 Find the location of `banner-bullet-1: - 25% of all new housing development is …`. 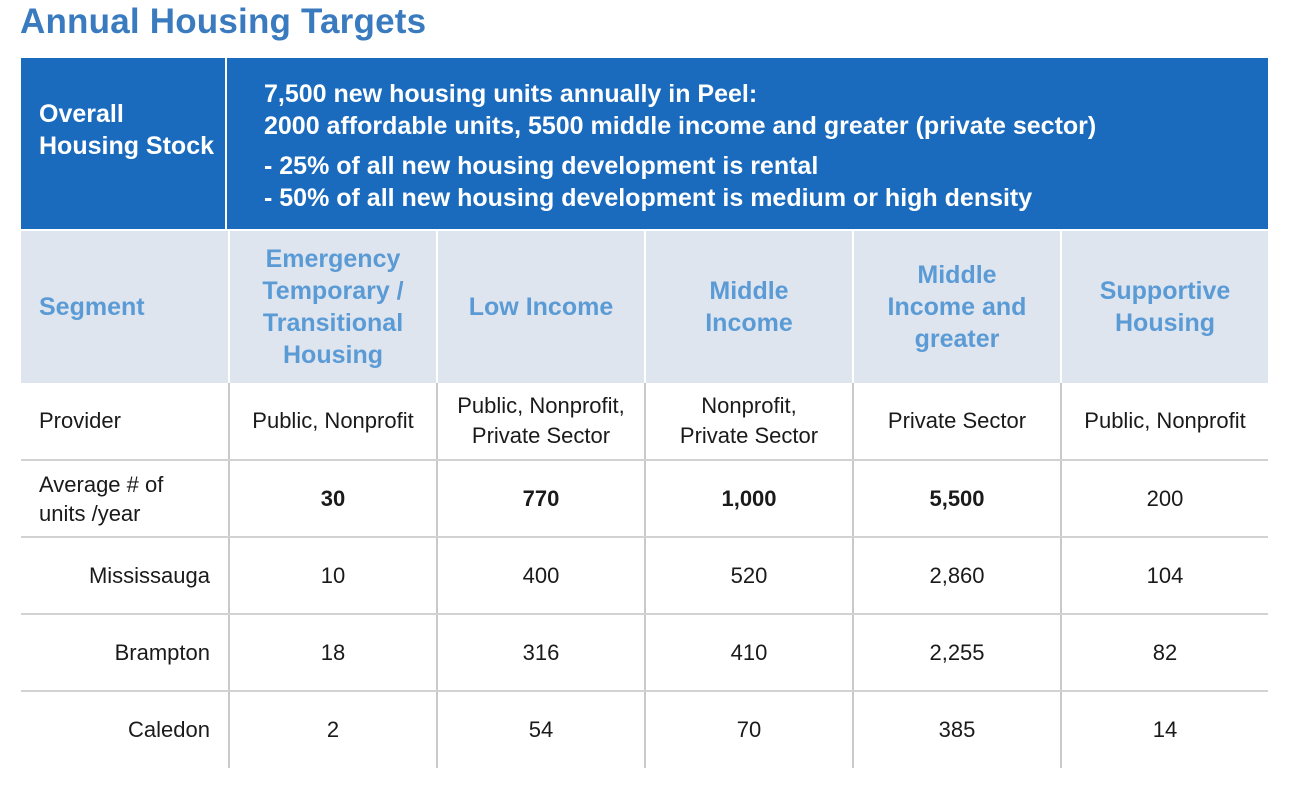

banner-bullet-1: - 25% of all new housing development is … is located at coordinates (541, 166).